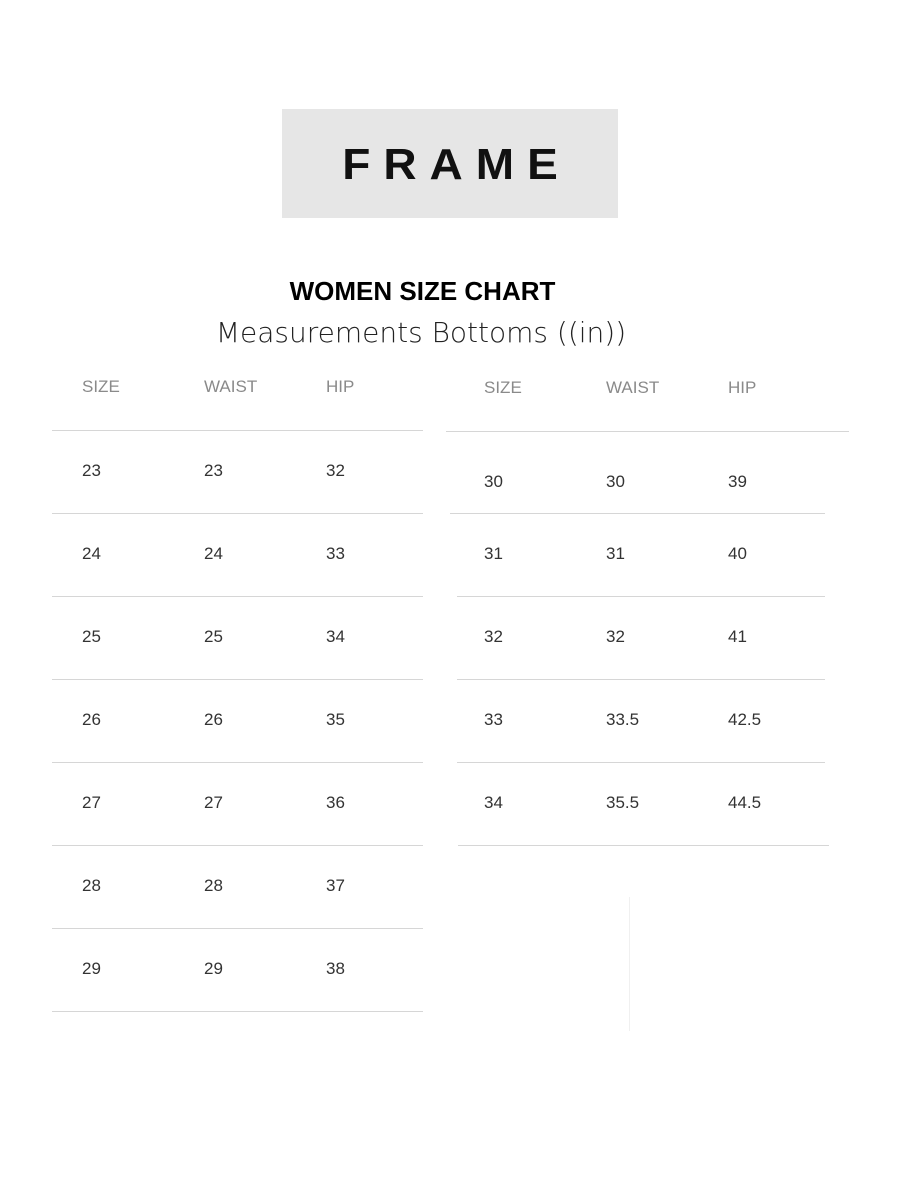  I want to click on table-cell: 33.5, so click(623, 719).